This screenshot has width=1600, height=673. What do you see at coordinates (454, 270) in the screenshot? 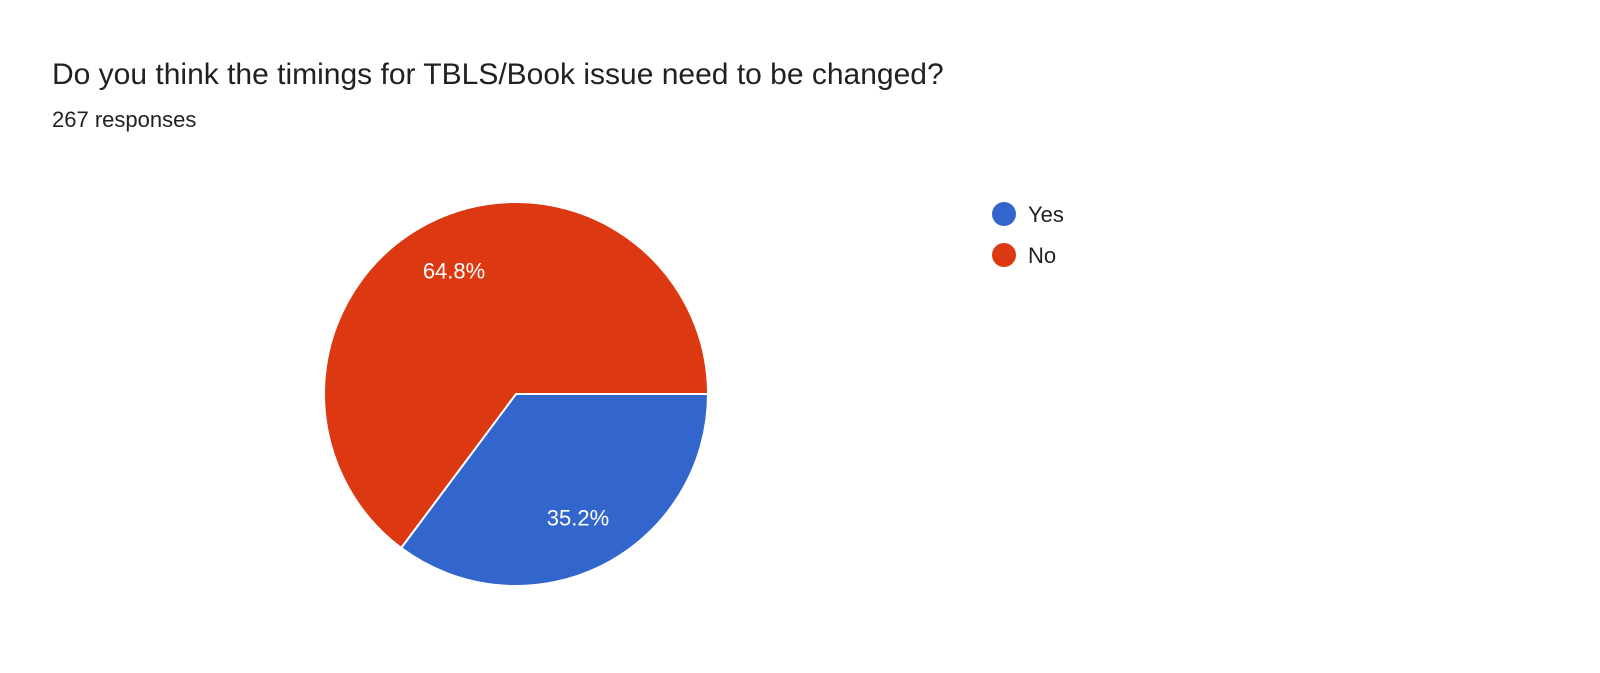
I see `slice-label-no: 64.8%` at bounding box center [454, 270].